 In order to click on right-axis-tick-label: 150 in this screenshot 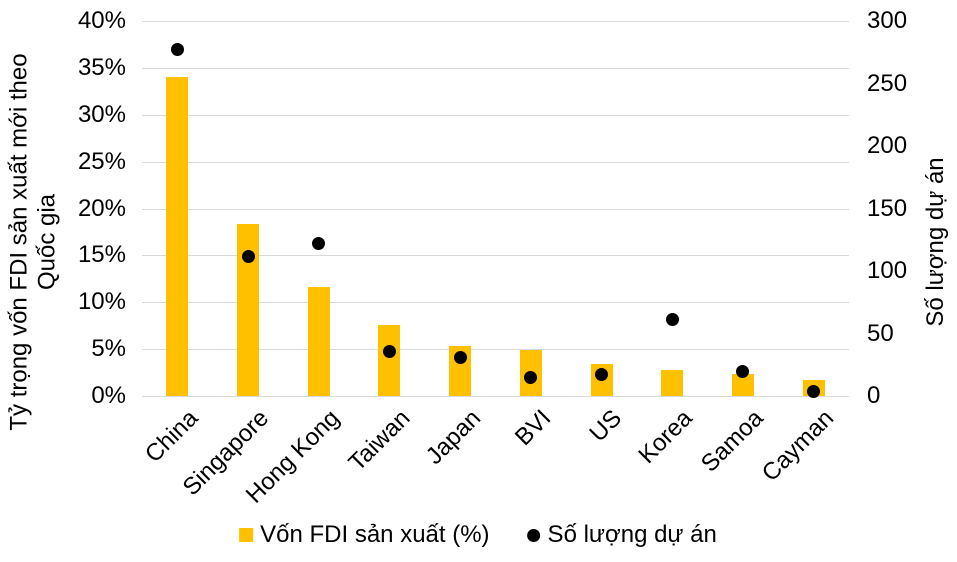, I will do `click(887, 208)`.